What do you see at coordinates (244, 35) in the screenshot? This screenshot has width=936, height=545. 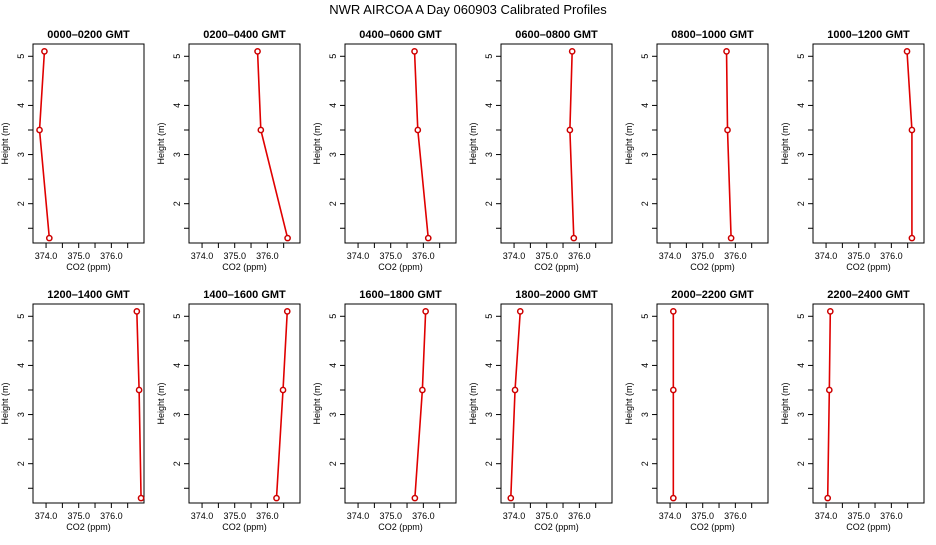 I see `panel-title: 0200–0400 GMT` at bounding box center [244, 35].